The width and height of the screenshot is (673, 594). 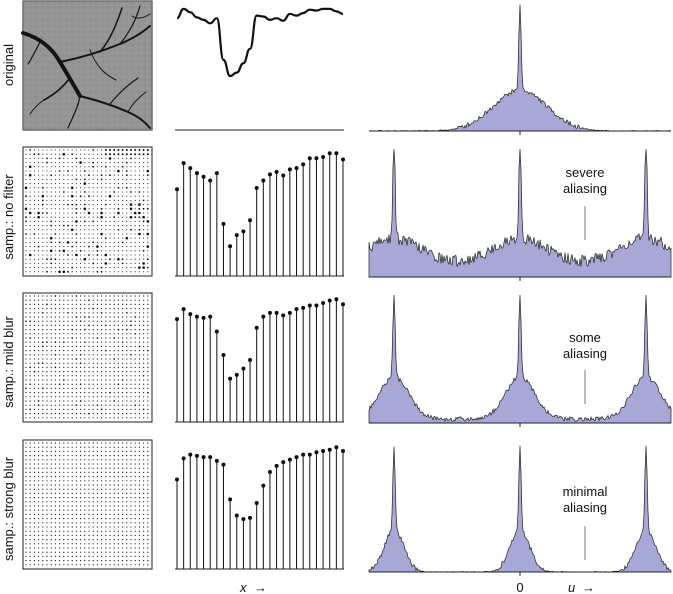 I want to click on zero-tick-label: 0, so click(x=519, y=587).